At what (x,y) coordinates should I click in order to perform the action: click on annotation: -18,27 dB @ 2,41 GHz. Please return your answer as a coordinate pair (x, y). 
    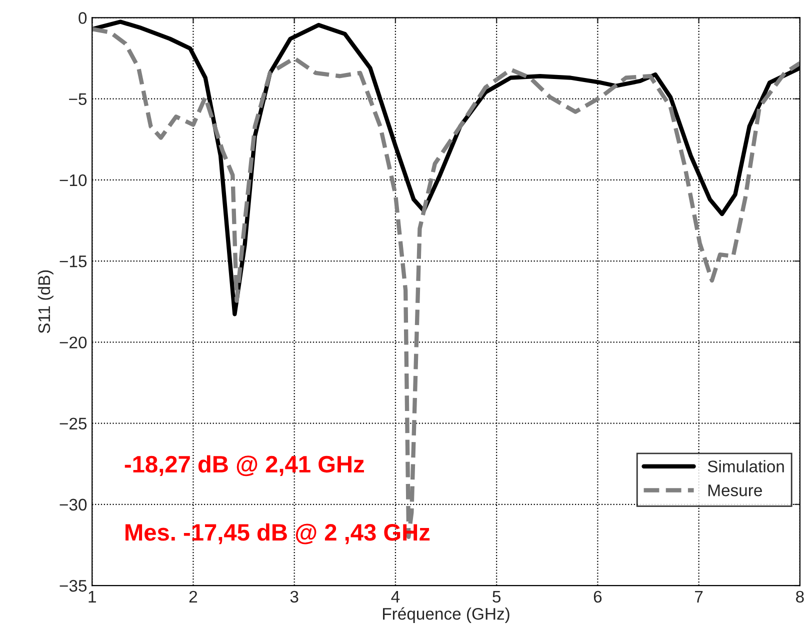
    Looking at the image, I should click on (244, 465).